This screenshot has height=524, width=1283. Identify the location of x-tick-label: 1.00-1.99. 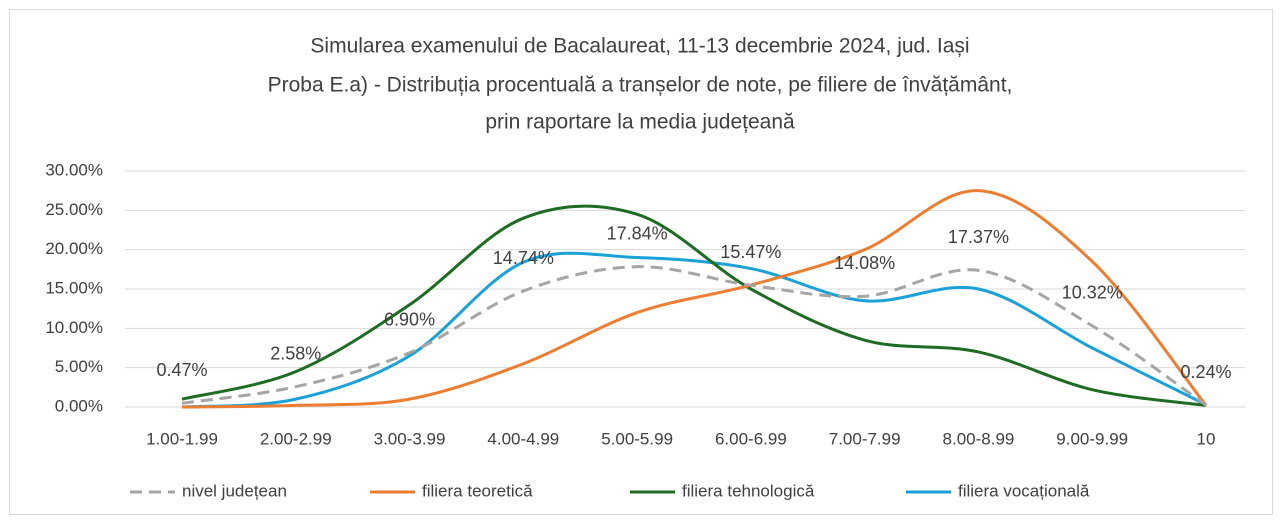
(182, 438).